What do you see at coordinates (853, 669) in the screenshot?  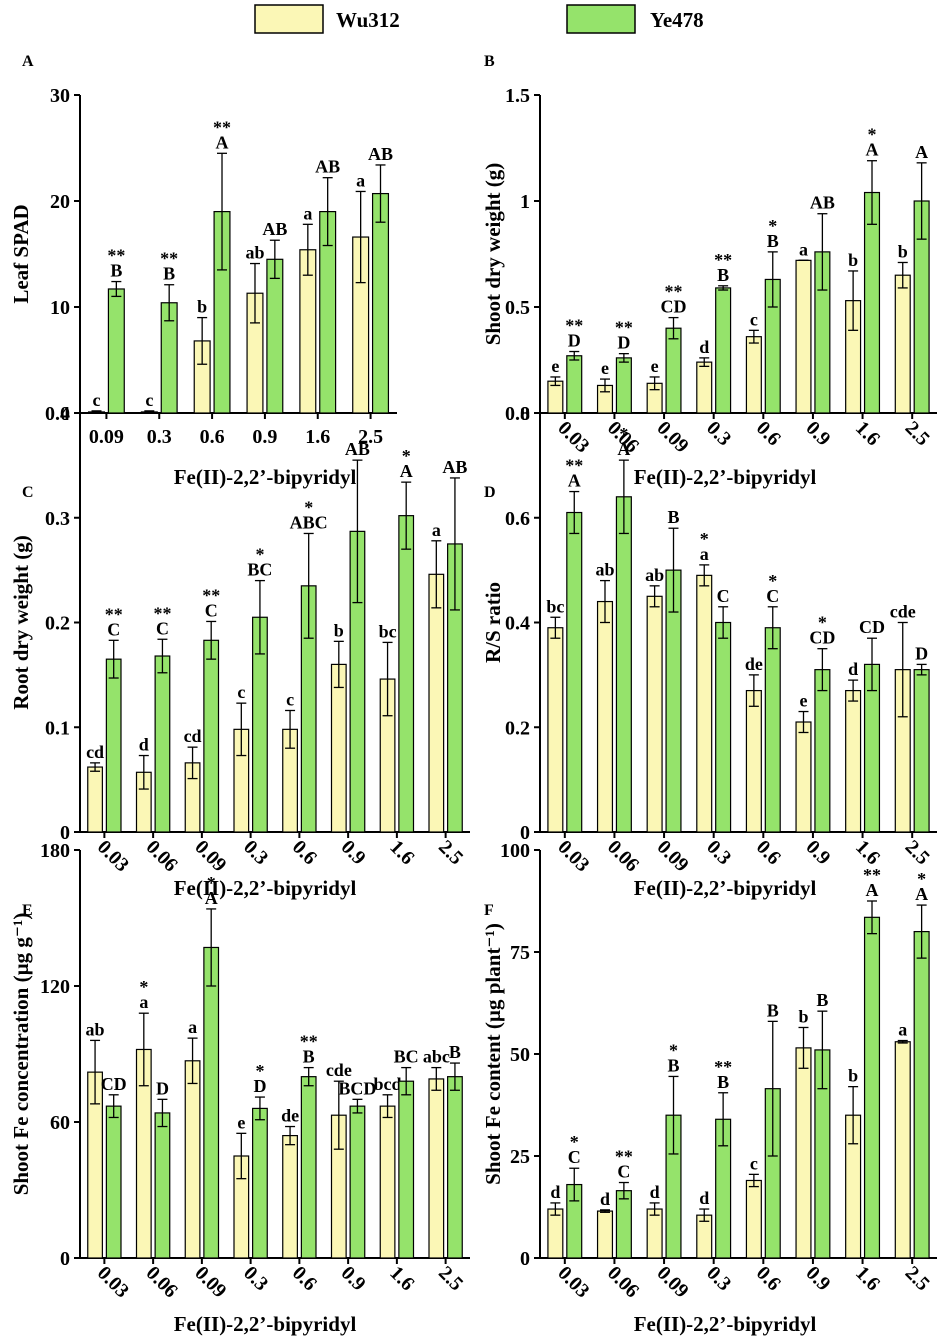 I see `significance-letter: d` at bounding box center [853, 669].